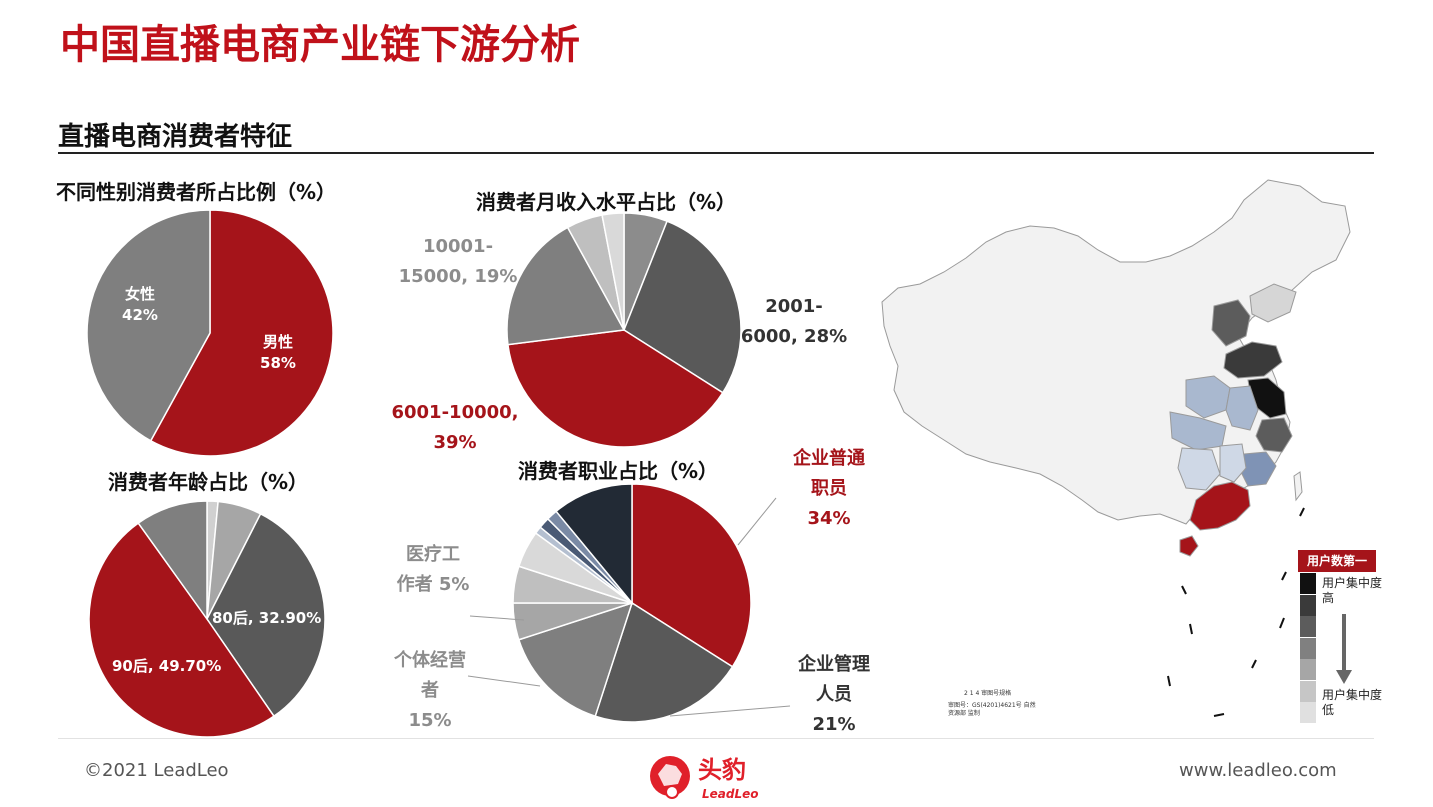 The width and height of the screenshot is (1433, 807). I want to click on age-pie, so click(207, 619).